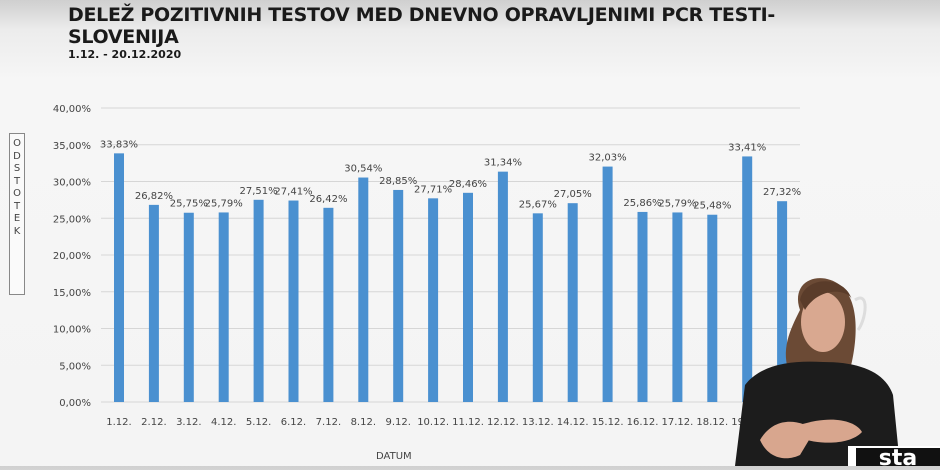 The height and width of the screenshot is (470, 940). Describe the element at coordinates (538, 422) in the screenshot. I see `x-tick-label: 13.12.` at that location.